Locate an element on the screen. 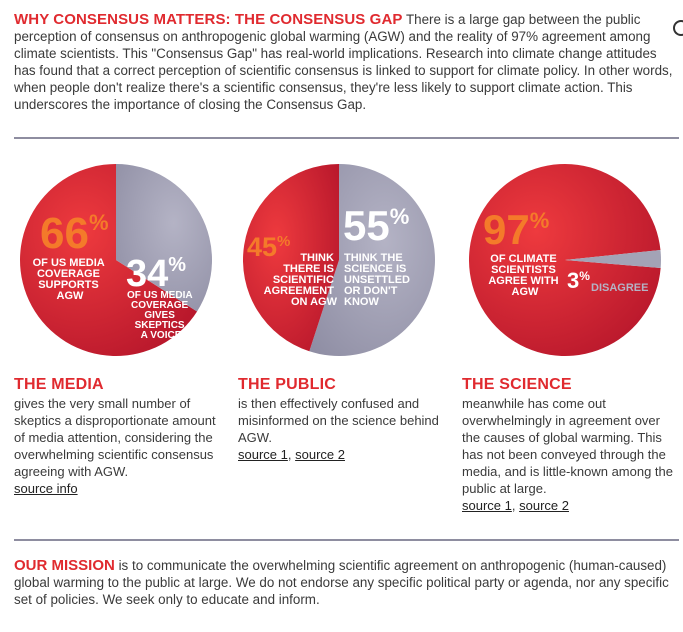  public-source-1-link: source 1 is located at coordinates (263, 454).